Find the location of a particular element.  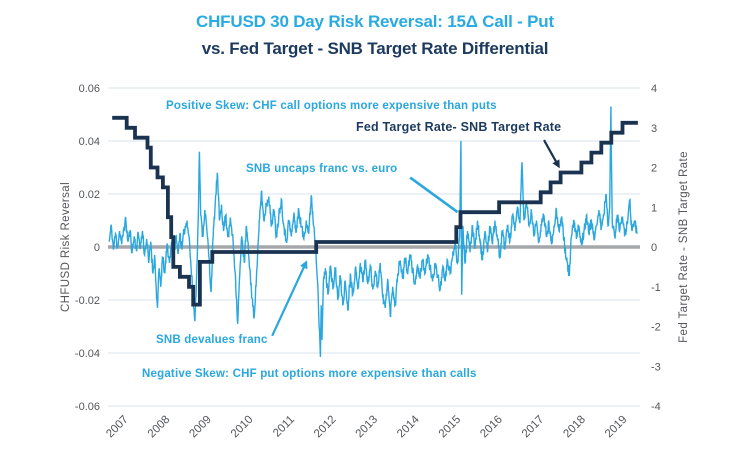

annotation-fed-target-legend: Fed Target Rate- SNB Target Rate is located at coordinates (459, 127).